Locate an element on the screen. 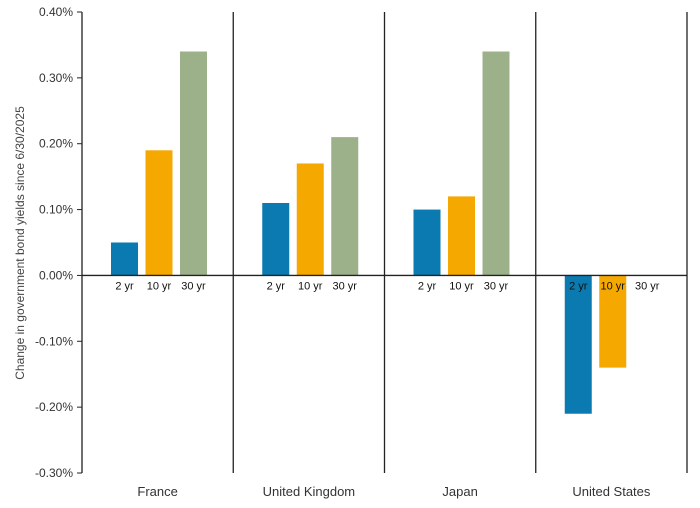  y-tick-label: 0.10% is located at coordinates (56, 210).